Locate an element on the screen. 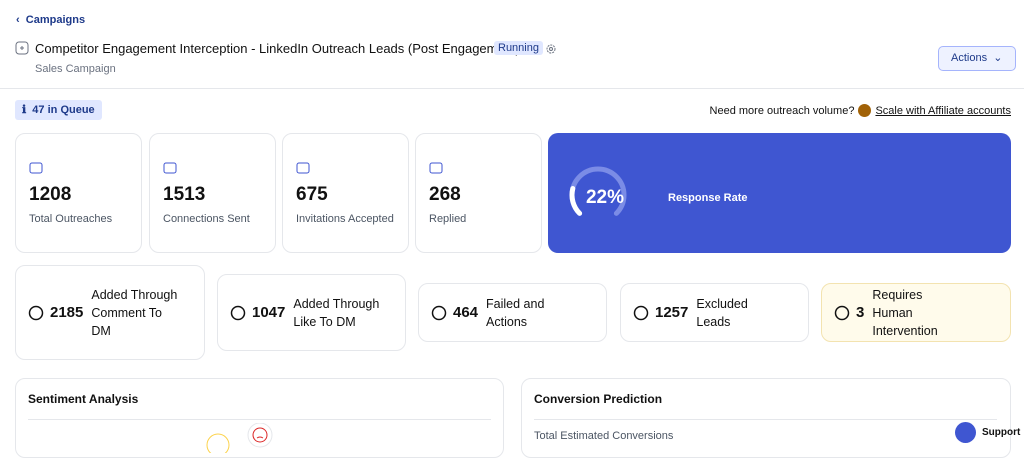  stat-label: Total Outreaches is located at coordinates (71, 219).